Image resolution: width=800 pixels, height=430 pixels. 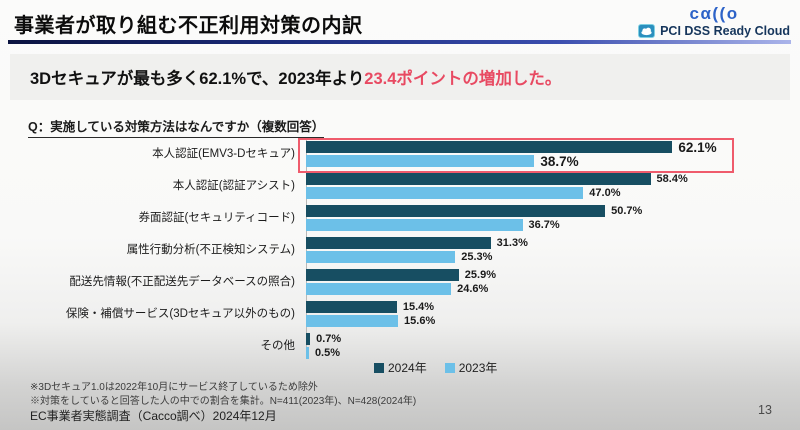 I want to click on bar-group: 58.4% 47.0%, so click(x=548, y=186).